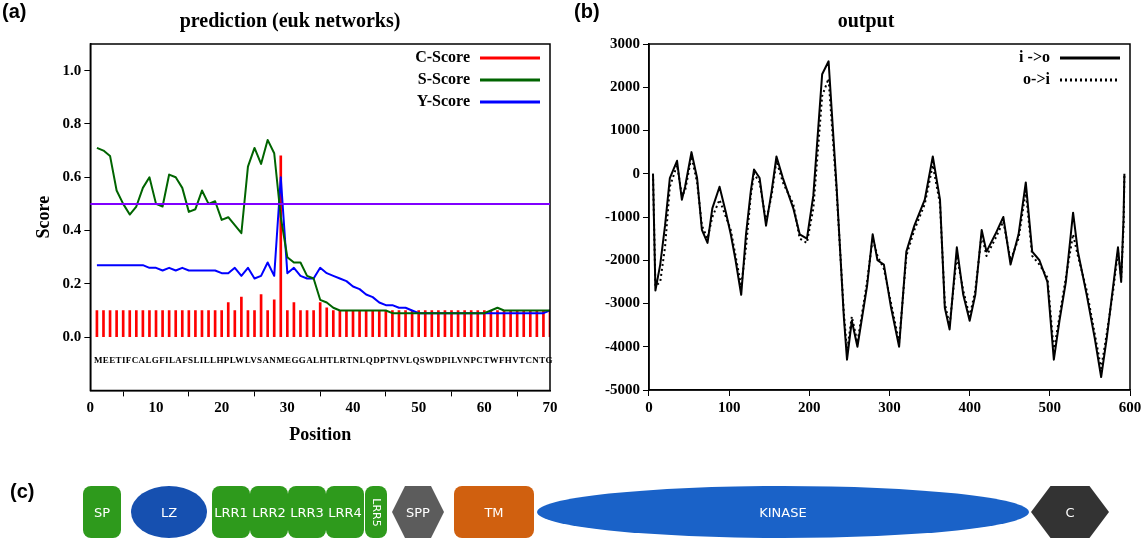 The height and width of the screenshot is (543, 1146). Describe the element at coordinates (866, 21) in the screenshot. I see `chart-title: output` at that location.